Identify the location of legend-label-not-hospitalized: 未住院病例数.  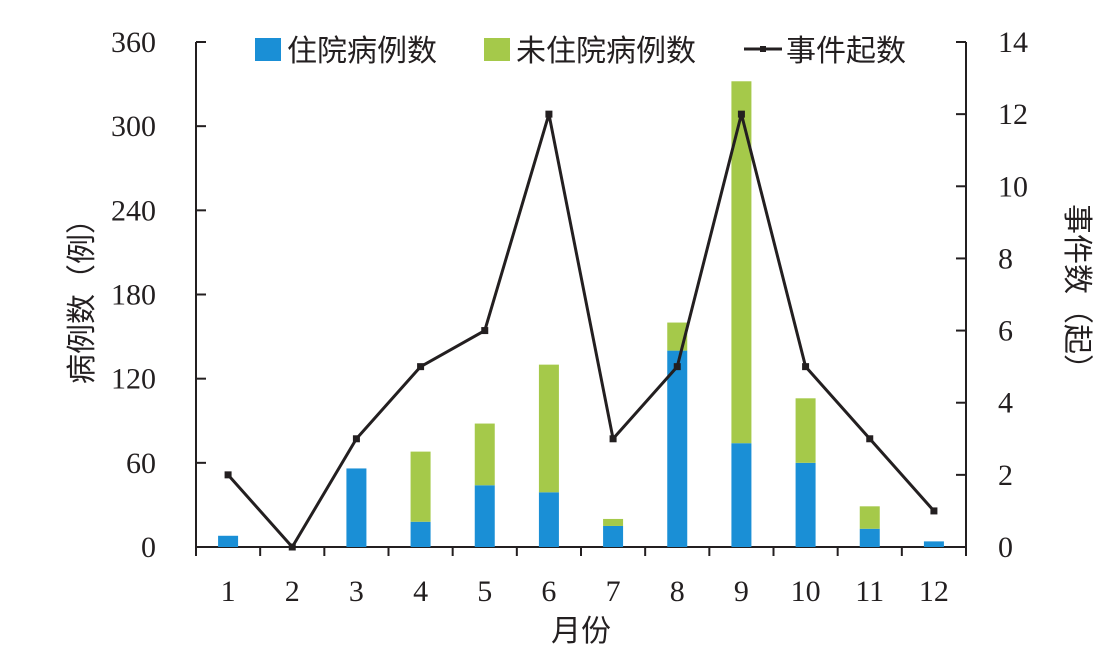
(606, 51).